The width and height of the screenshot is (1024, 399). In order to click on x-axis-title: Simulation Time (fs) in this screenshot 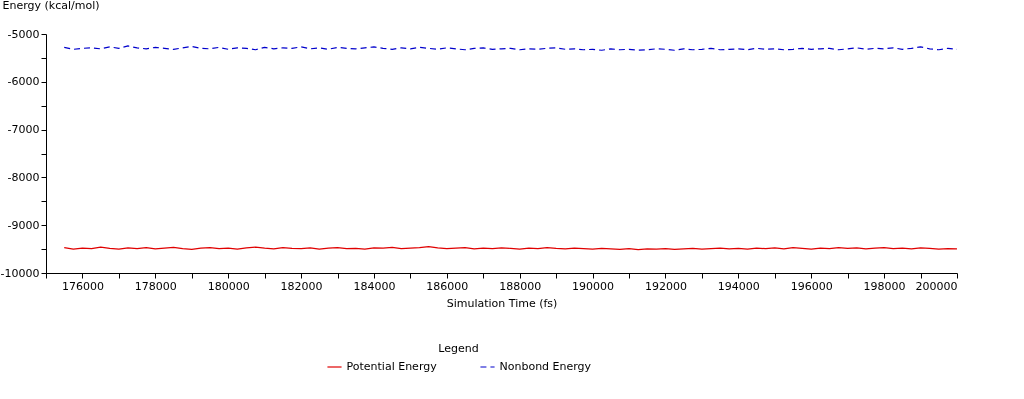, I will do `click(502, 303)`.